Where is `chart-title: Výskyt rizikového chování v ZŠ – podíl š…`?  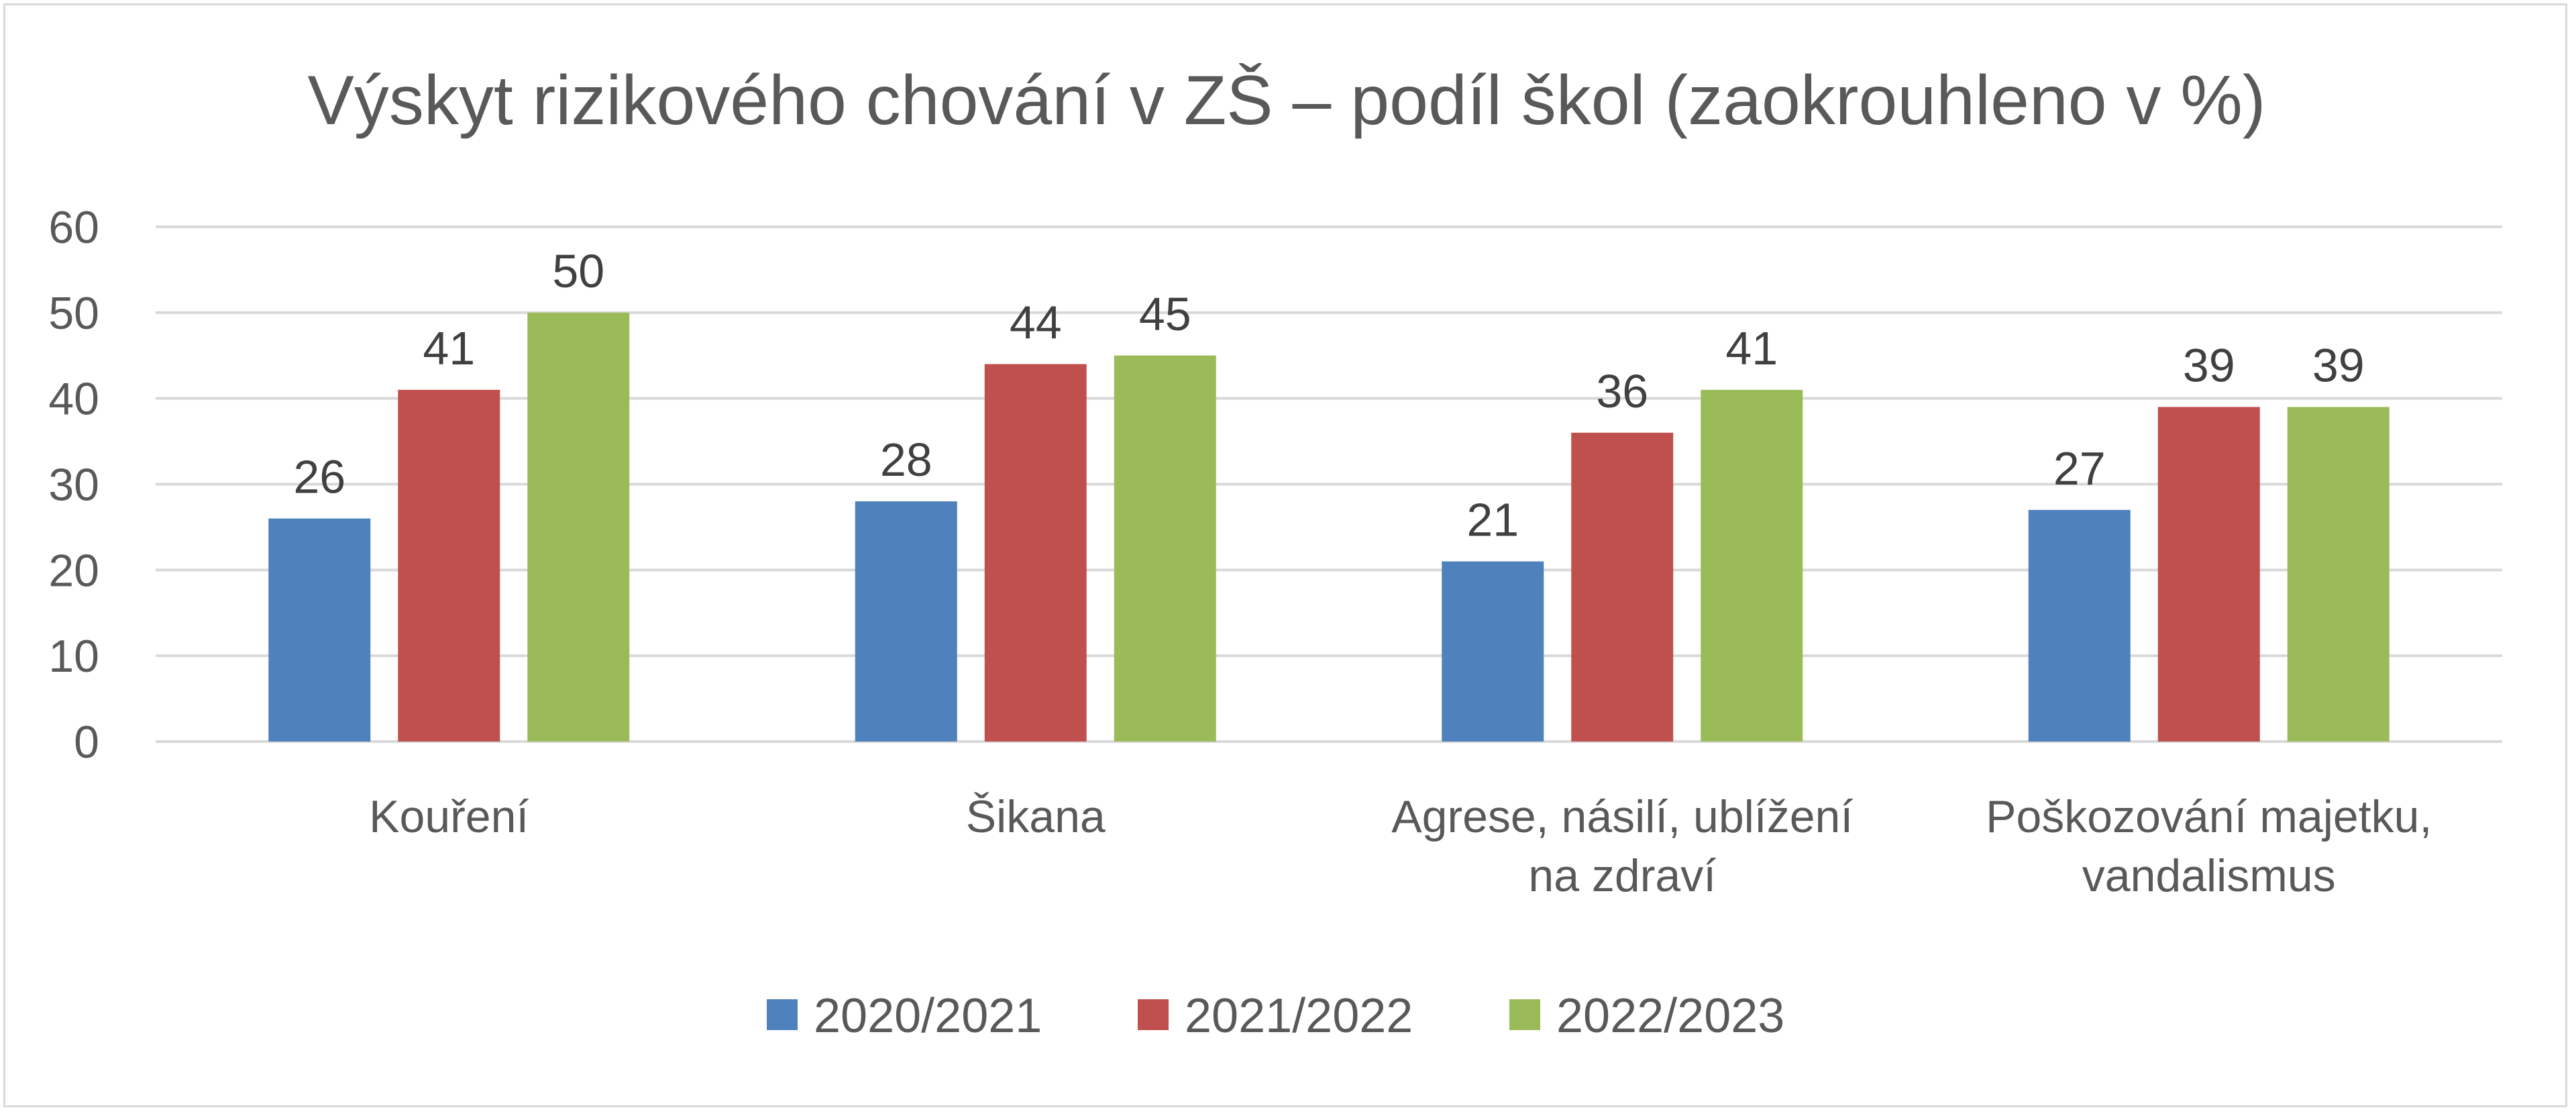
chart-title: Výskyt rizikového chování v ZŠ – podíl š… is located at coordinates (1286, 101).